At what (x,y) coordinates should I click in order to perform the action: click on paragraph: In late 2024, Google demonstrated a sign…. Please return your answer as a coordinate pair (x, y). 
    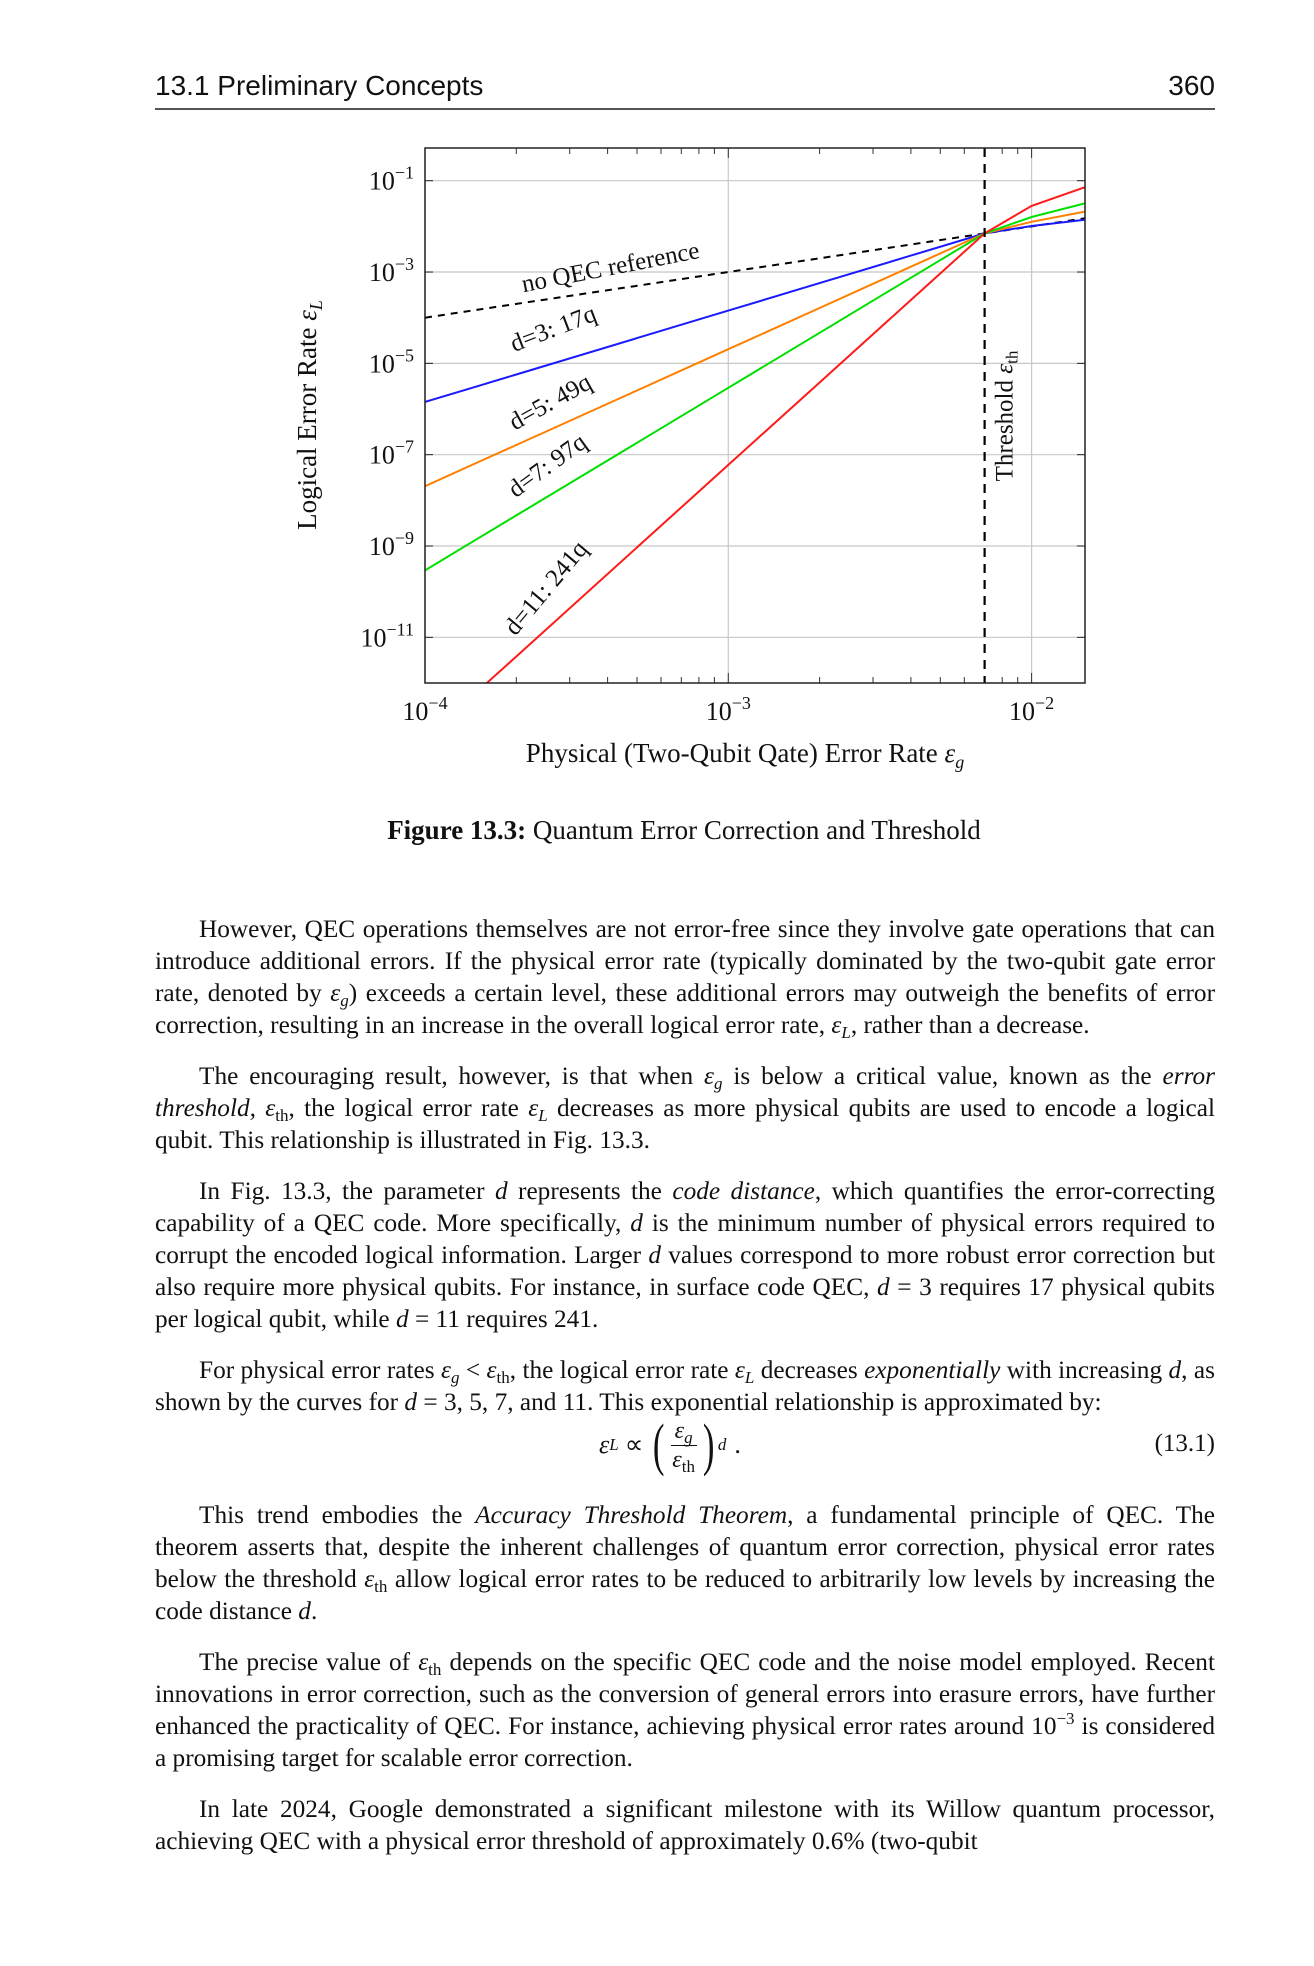
    Looking at the image, I should click on (685, 1825).